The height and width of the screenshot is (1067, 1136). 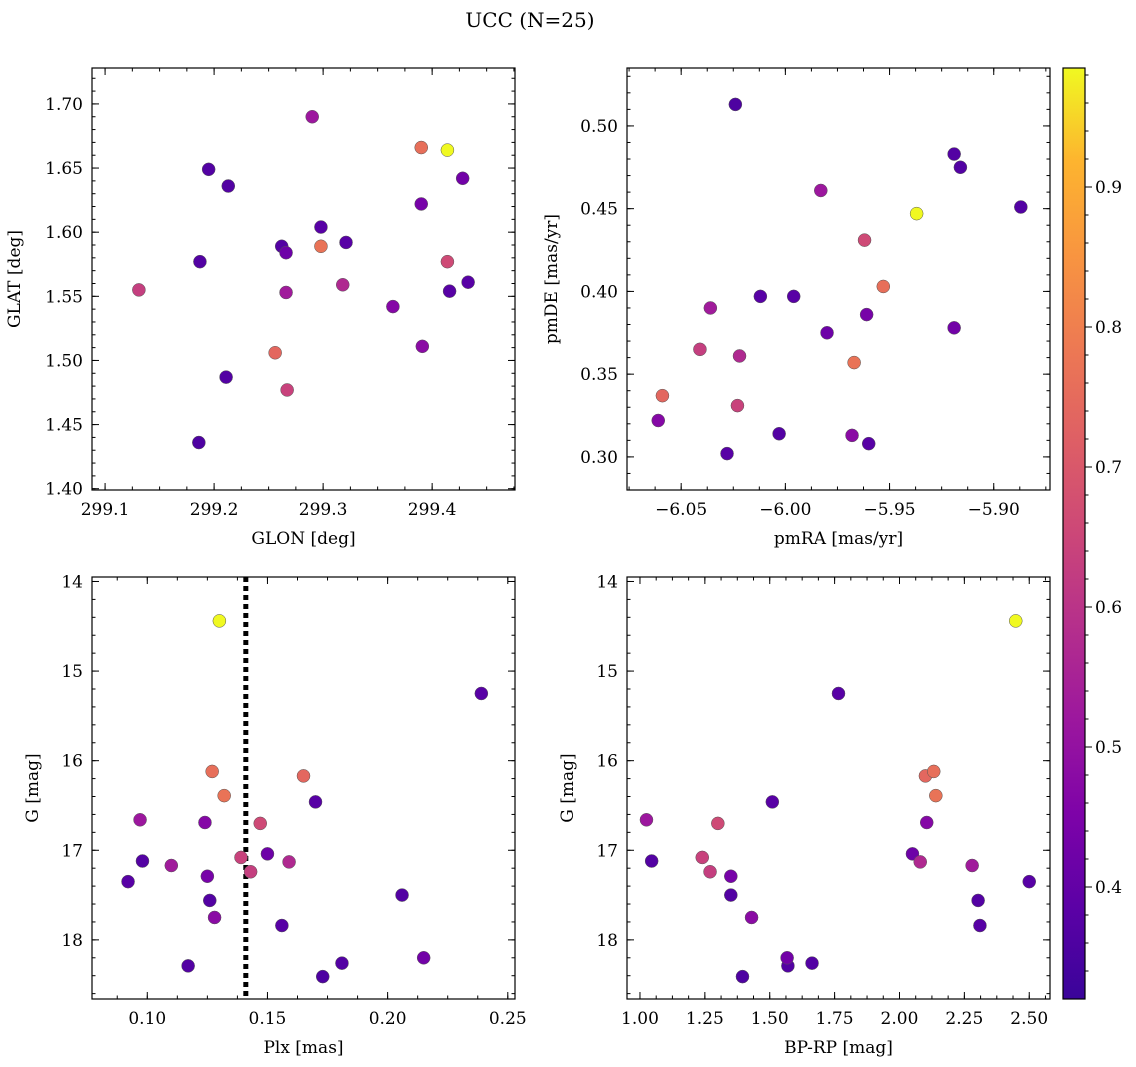 What do you see at coordinates (1029, 1019) in the screenshot?
I see `x-tick-label: 2.50` at bounding box center [1029, 1019].